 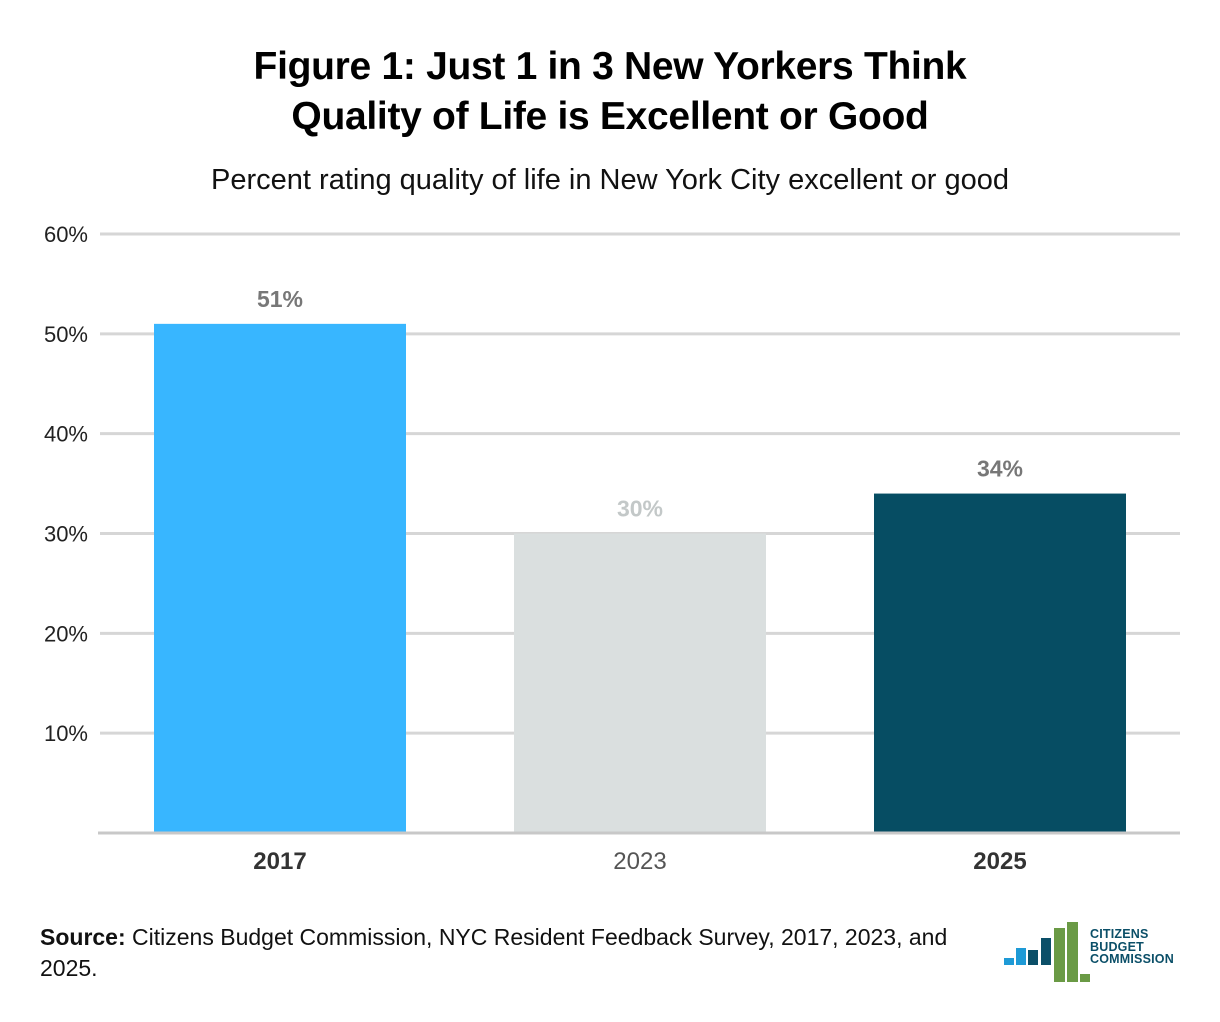 I want to click on y-tick-label-10: 10%, so click(x=66, y=733).